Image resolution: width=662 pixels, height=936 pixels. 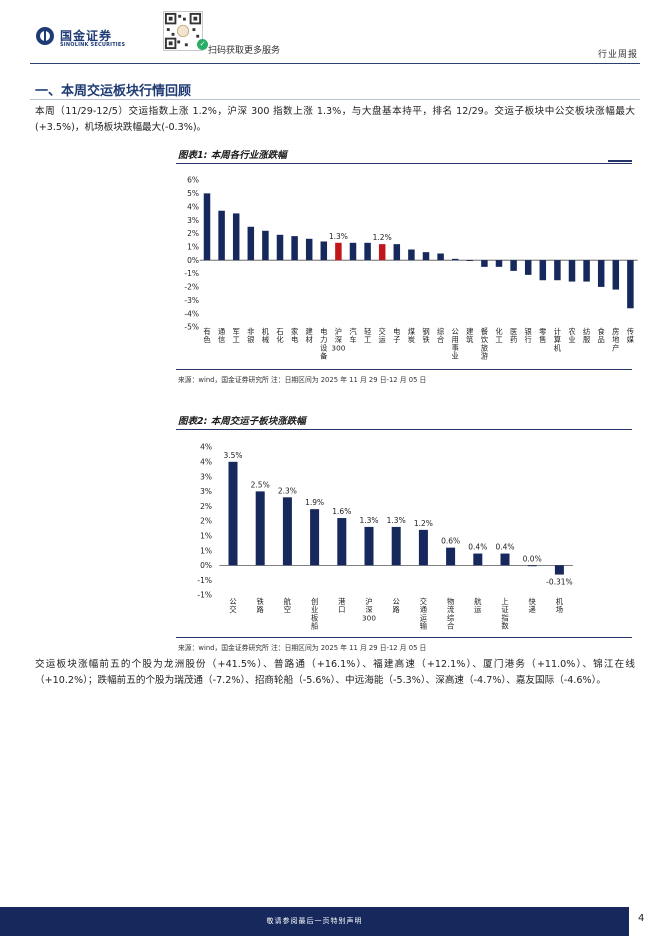 What do you see at coordinates (324, 344) in the screenshot?
I see `chart1-category-label: 电力设备` at bounding box center [324, 344].